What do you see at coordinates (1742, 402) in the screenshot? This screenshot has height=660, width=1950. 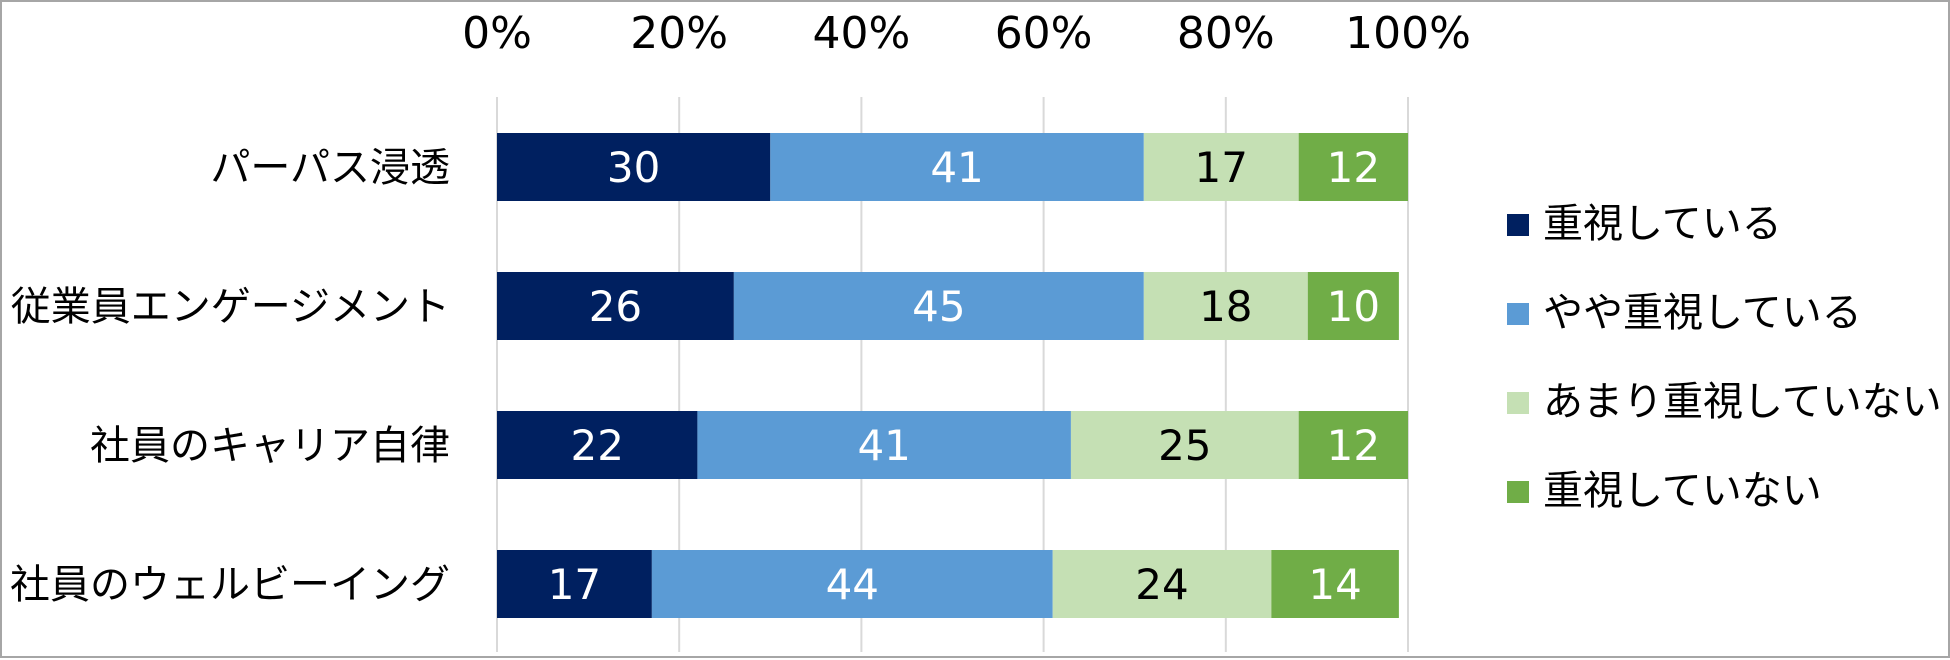 I see `legend-label: あまり重視していない` at bounding box center [1742, 402].